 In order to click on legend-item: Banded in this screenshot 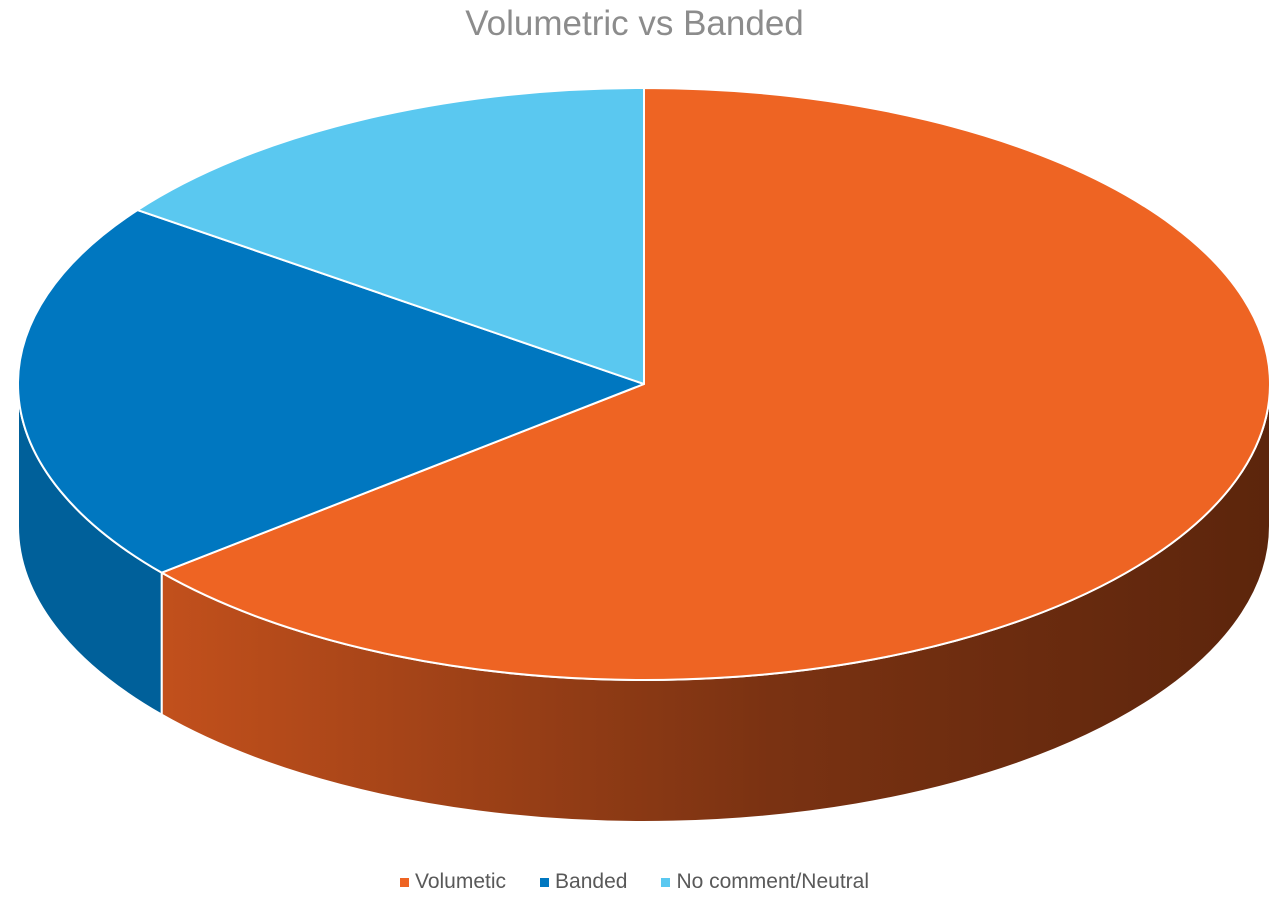, I will do `click(583, 882)`.